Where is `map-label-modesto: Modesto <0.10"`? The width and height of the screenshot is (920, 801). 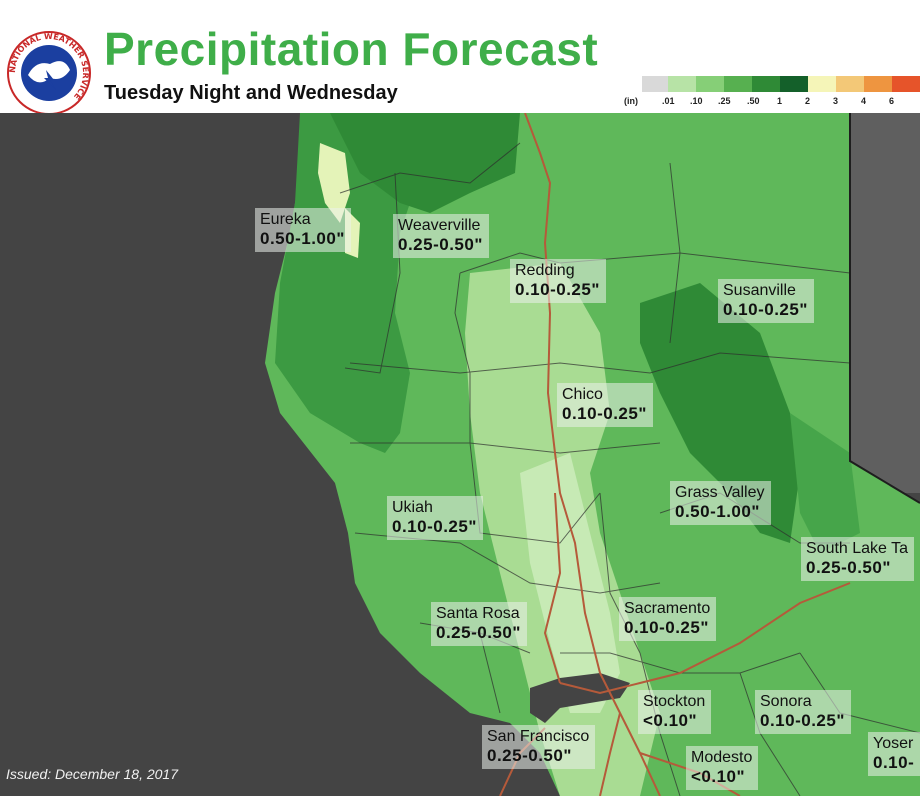
map-label-modesto: Modesto <0.10" is located at coordinates (722, 768).